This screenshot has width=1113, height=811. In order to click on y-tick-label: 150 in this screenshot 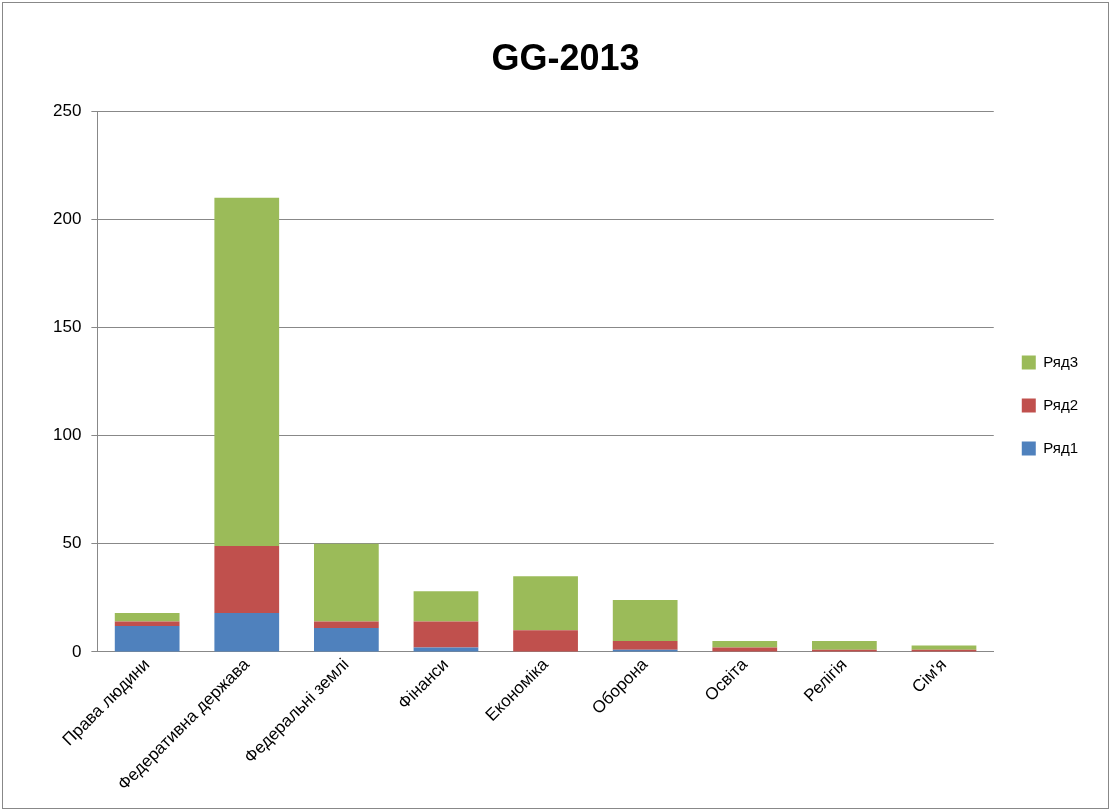, I will do `click(67, 327)`.